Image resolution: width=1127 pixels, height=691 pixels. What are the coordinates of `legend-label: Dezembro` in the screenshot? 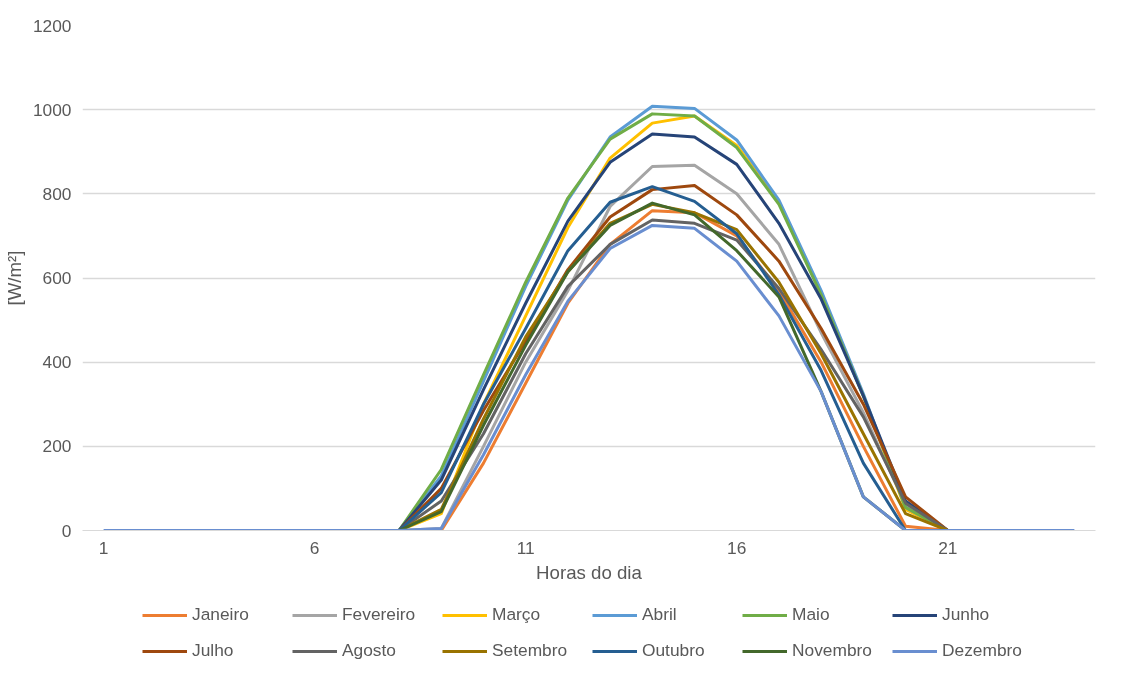 It's located at (982, 650).